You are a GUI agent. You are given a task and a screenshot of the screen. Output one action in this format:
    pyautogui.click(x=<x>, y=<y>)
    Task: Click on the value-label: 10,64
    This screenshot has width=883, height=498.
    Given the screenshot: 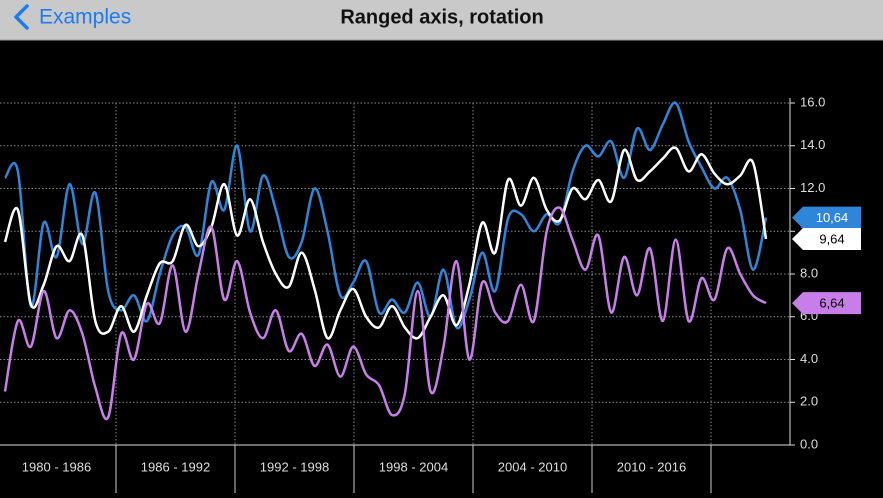 What is the action you would take?
    pyautogui.click(x=832, y=217)
    